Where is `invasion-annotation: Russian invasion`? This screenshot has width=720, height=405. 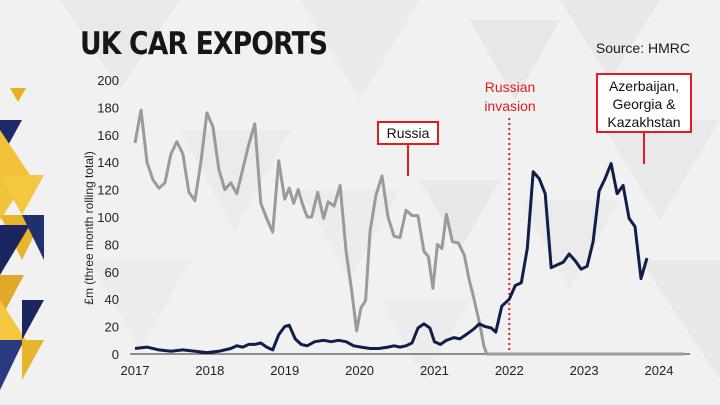
invasion-annotation: Russian invasion is located at coordinates (510, 97).